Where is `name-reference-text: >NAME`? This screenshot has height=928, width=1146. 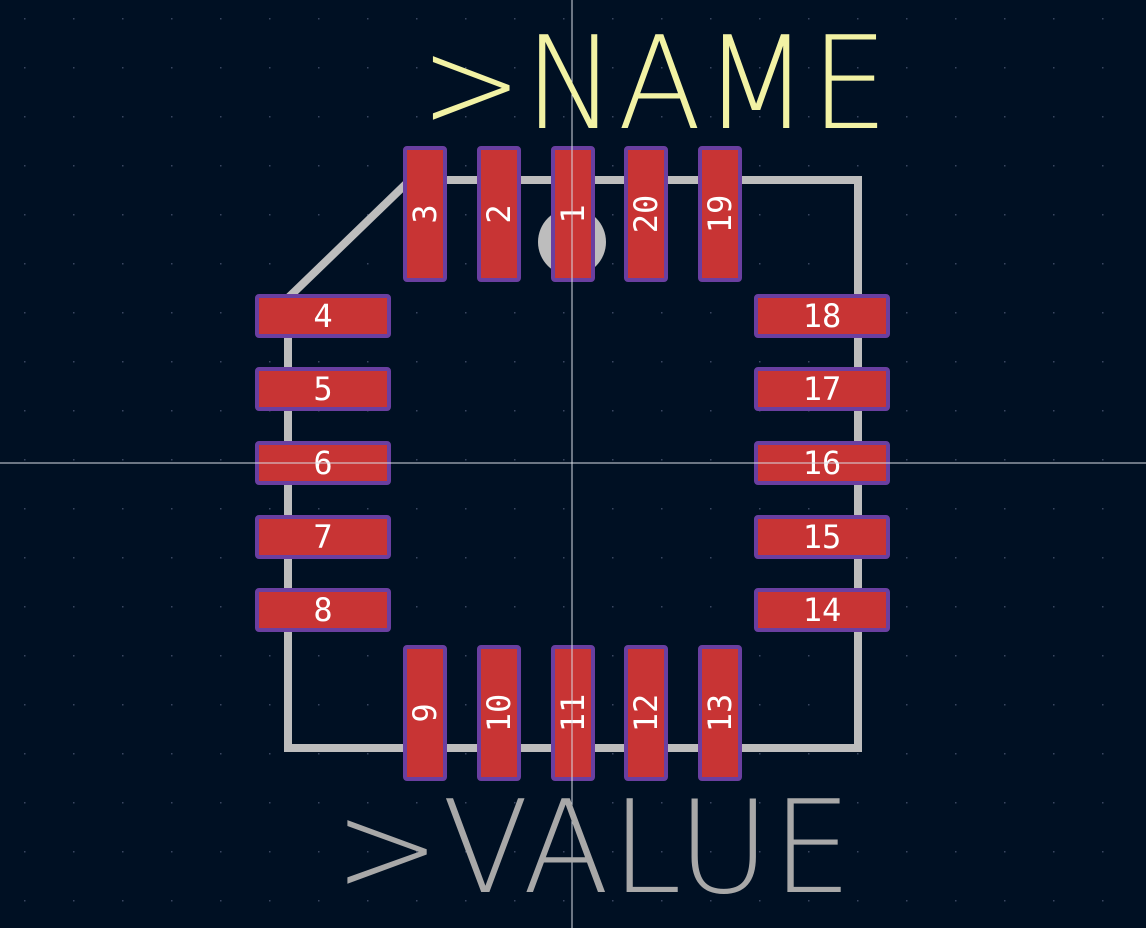 name-reference-text: >NAME is located at coordinates (655, 84).